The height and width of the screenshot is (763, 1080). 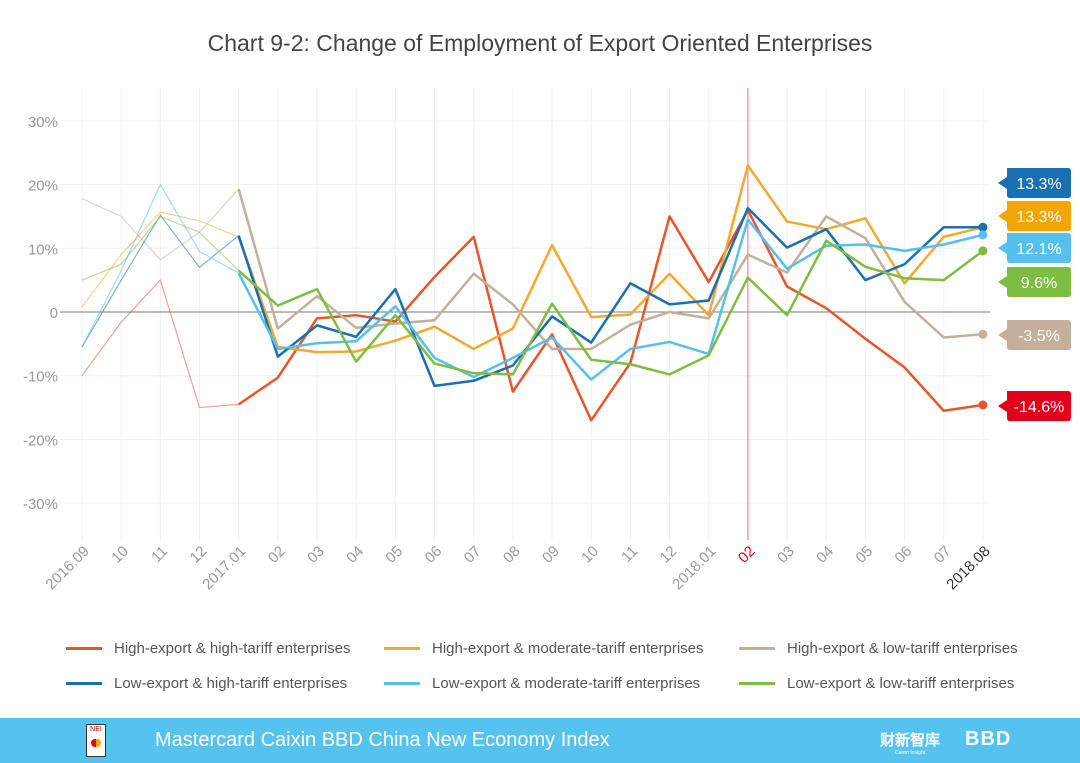 What do you see at coordinates (968, 568) in the screenshot?
I see `x-tick-label: 2018.08` at bounding box center [968, 568].